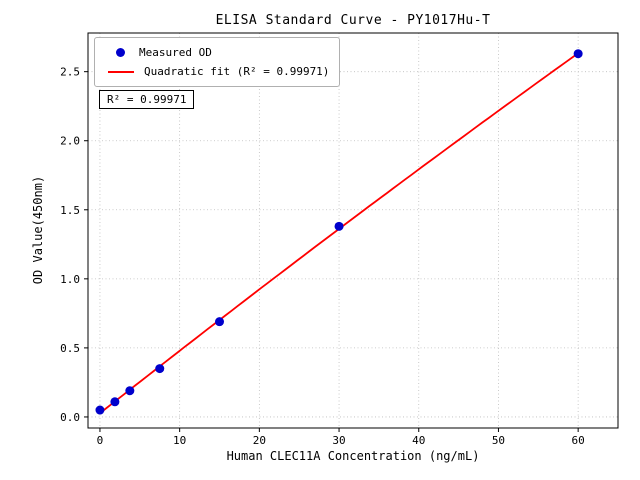 This screenshot has width=640, height=480. Describe the element at coordinates (353, 20) in the screenshot. I see `chart-title: ELISA Standard Curve - PY1017Hu-T` at that location.